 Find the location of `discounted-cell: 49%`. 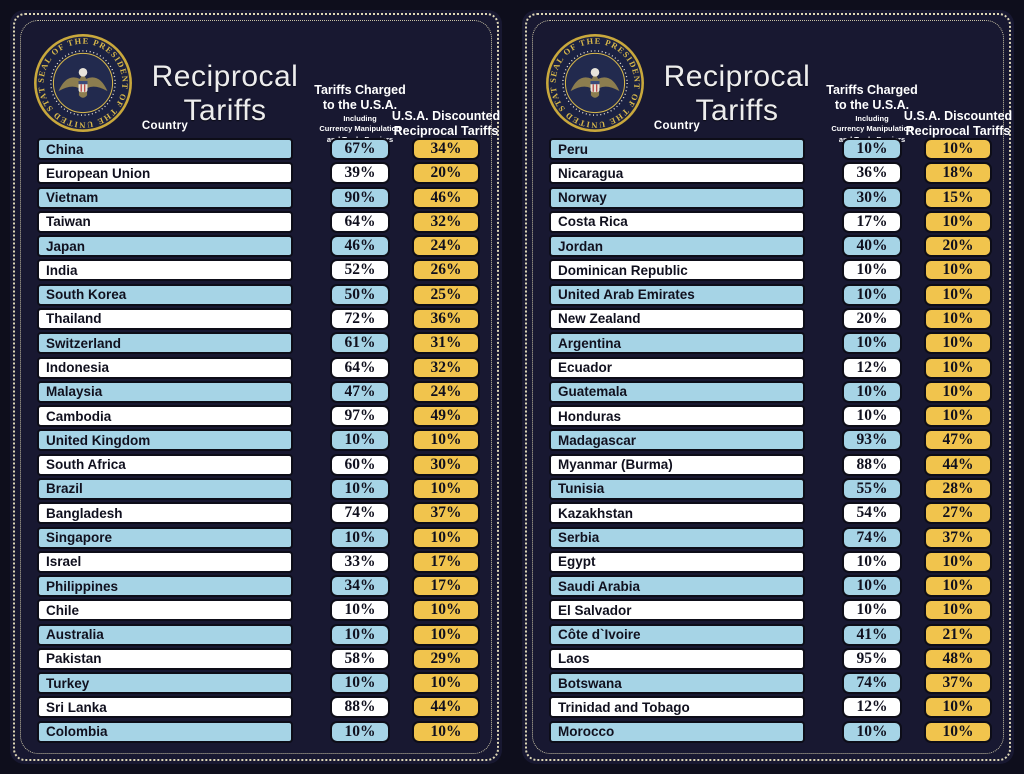

discounted-cell: 49% is located at coordinates (446, 416).